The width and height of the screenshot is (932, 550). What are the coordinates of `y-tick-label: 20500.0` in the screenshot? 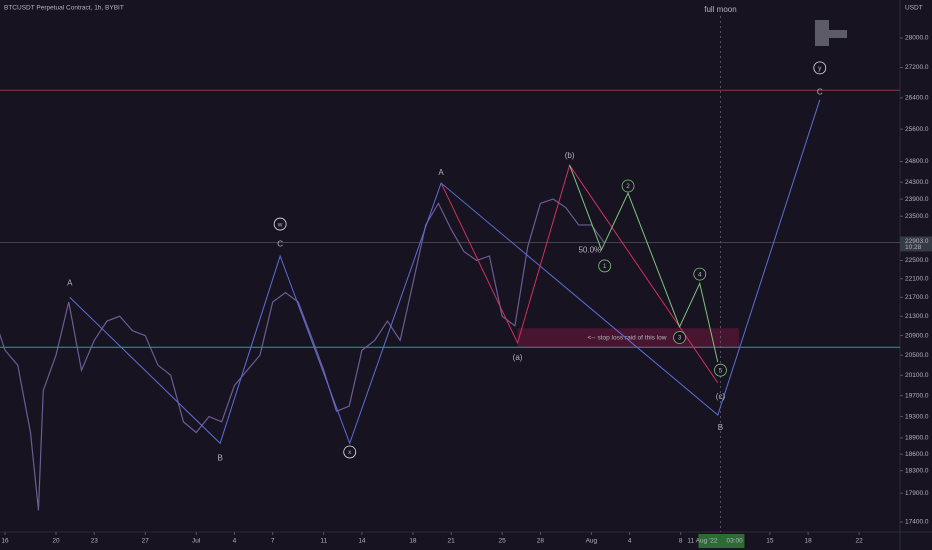 It's located at (917, 355).